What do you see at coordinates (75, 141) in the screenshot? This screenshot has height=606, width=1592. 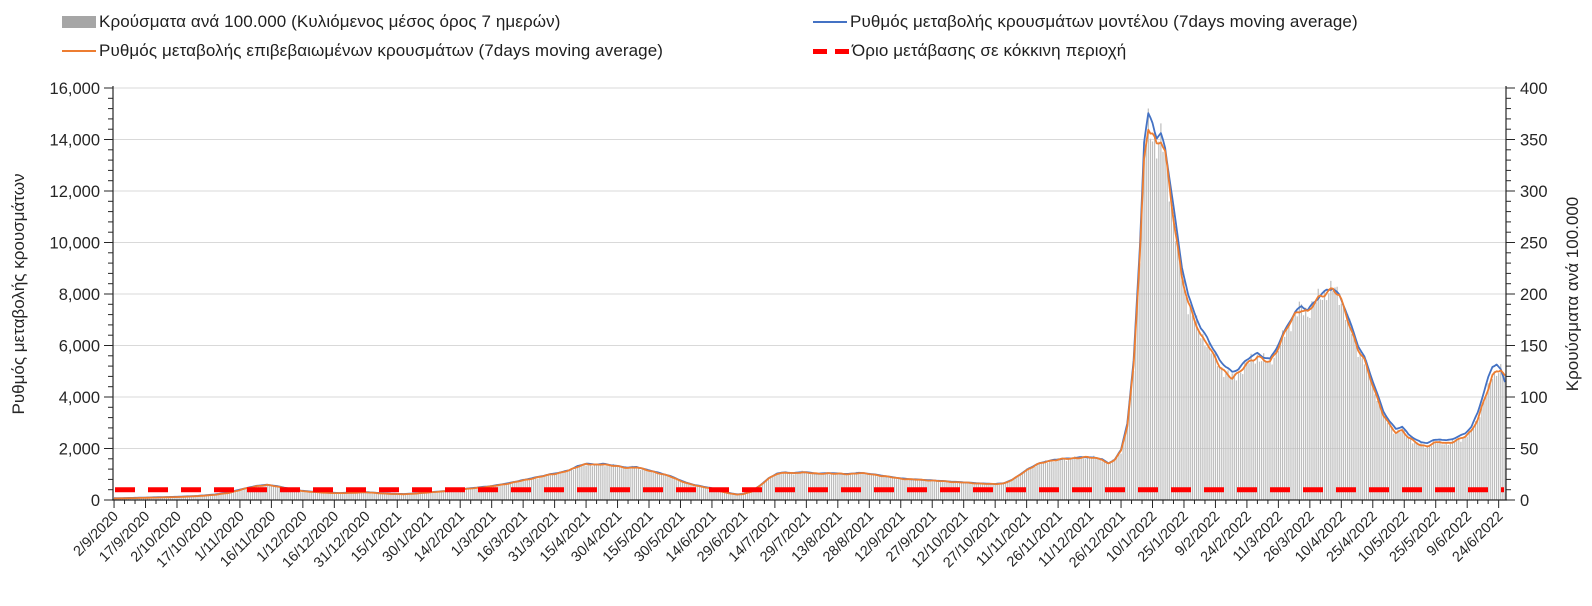 I see `svg-text: 14,000` at bounding box center [75, 141].